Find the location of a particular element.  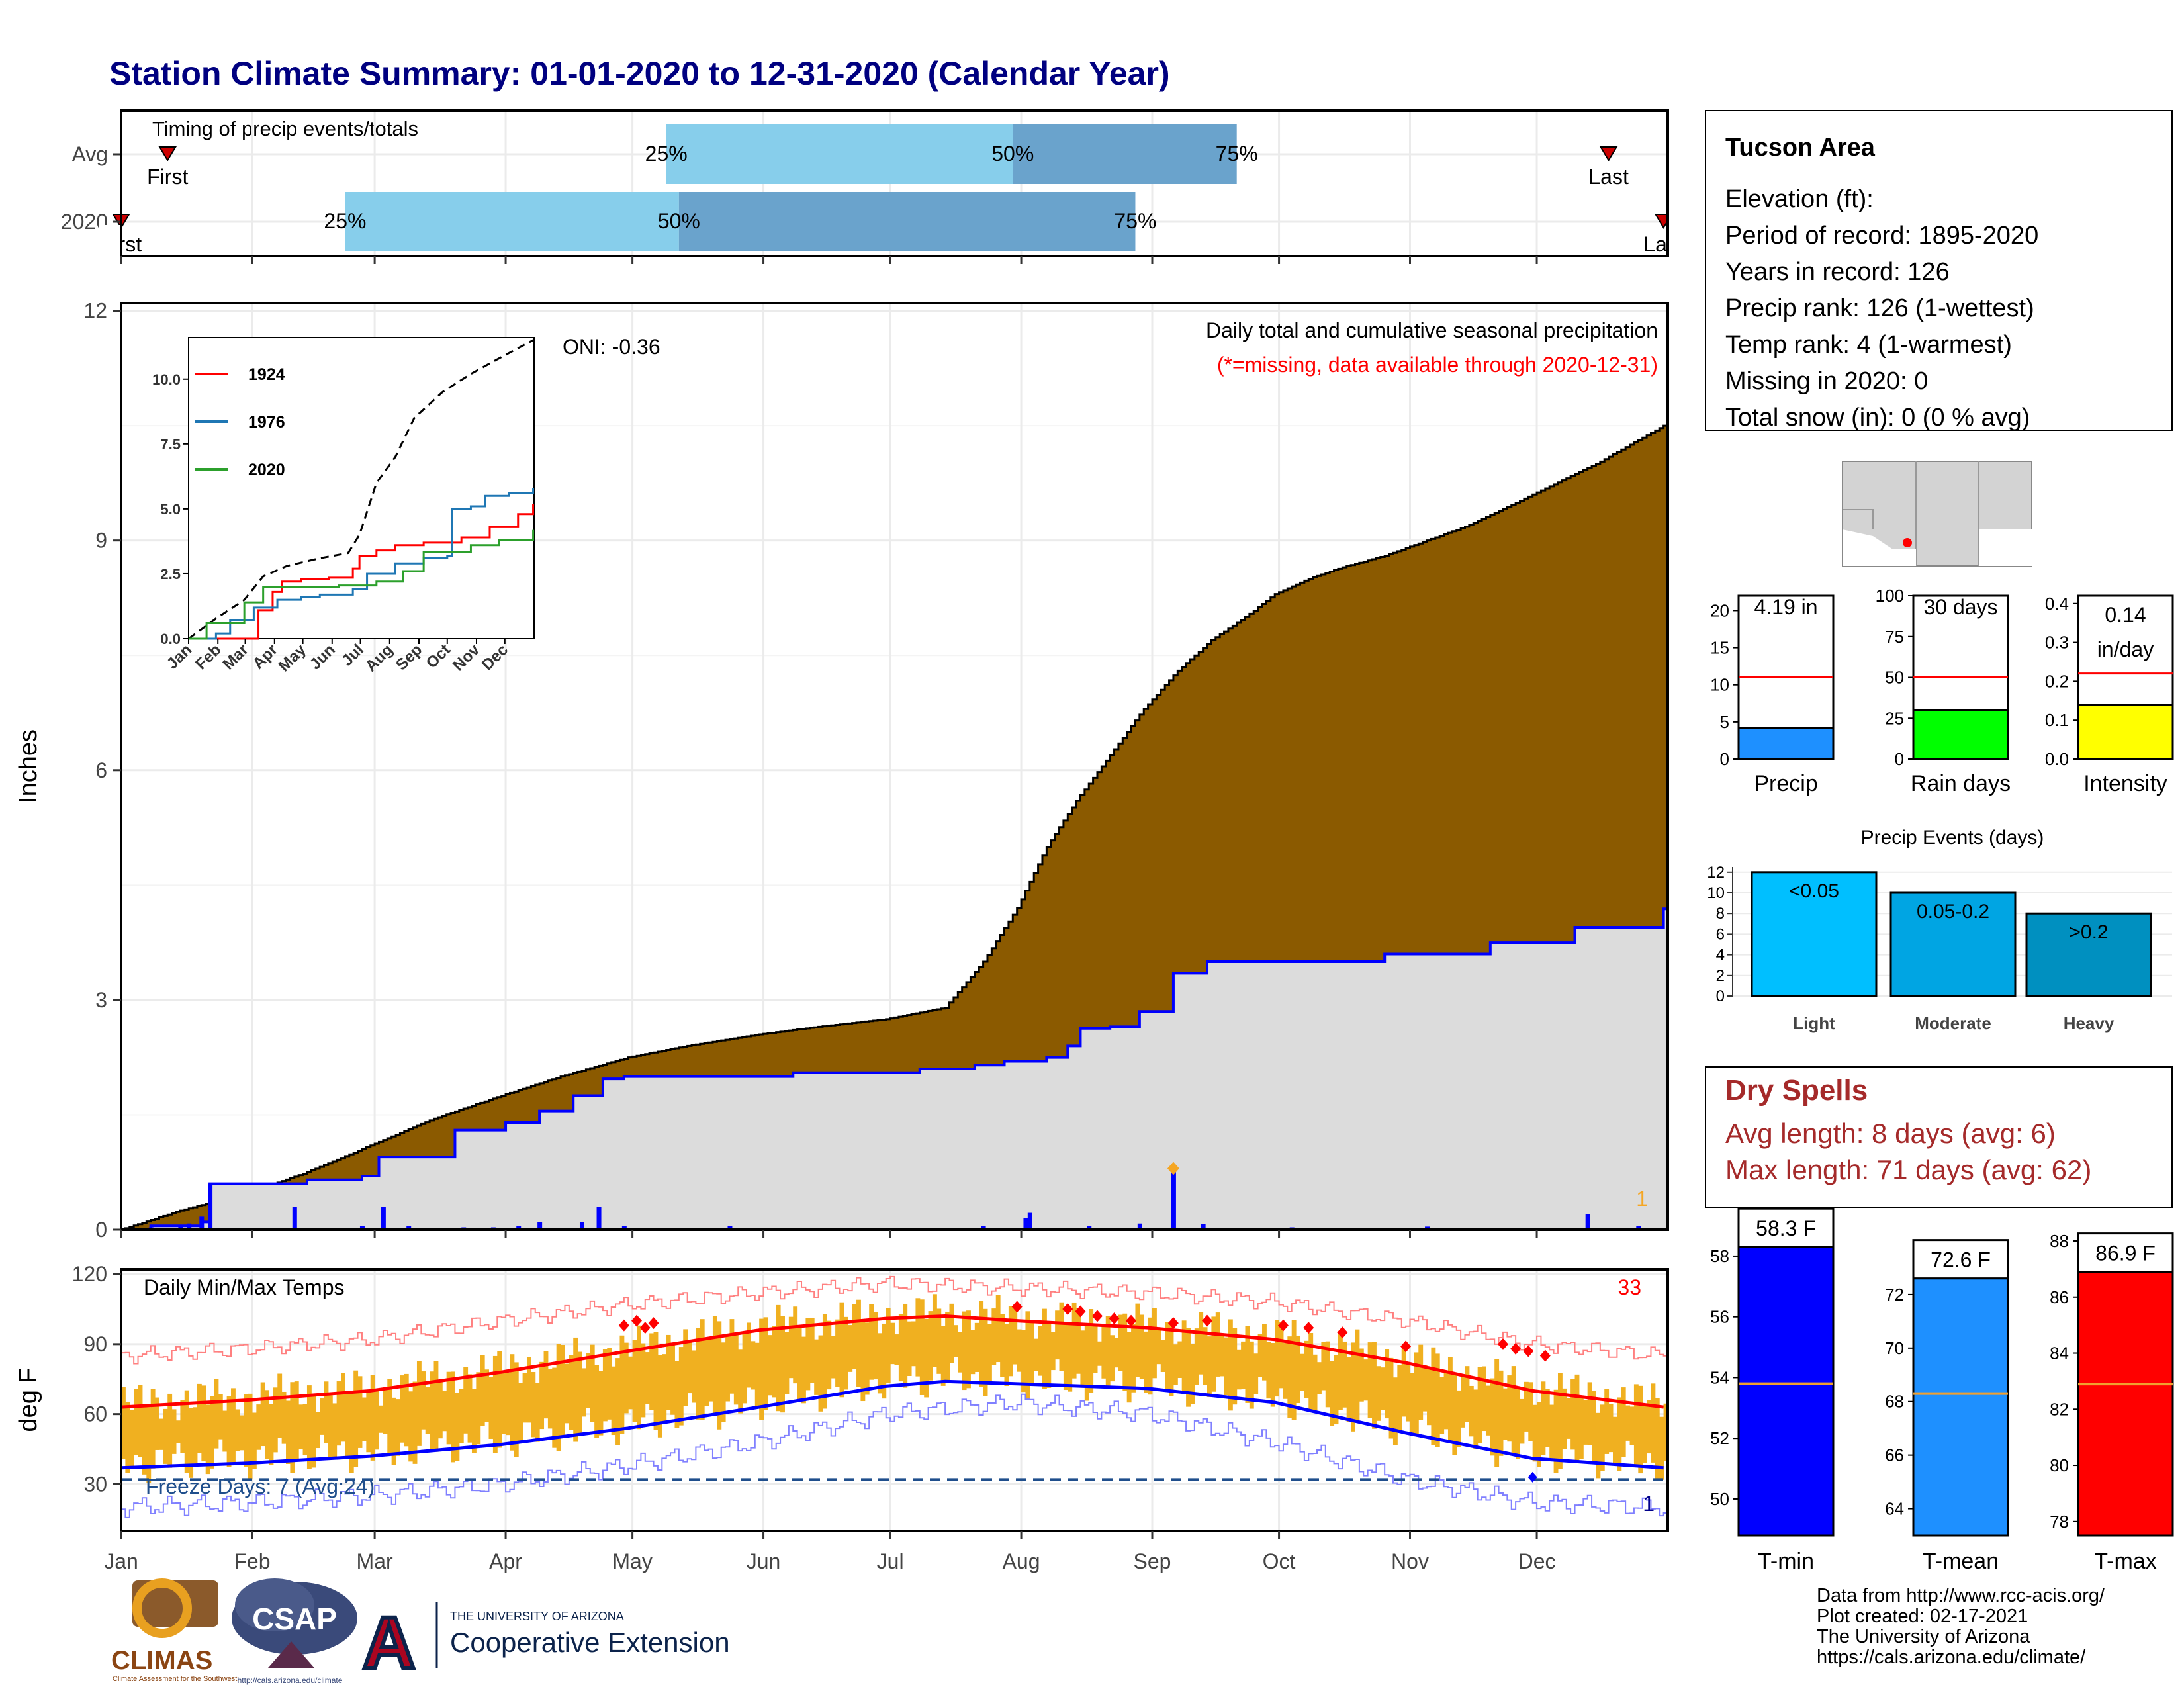

credit-line: The University of Arizona is located at coordinates (1923, 1636).